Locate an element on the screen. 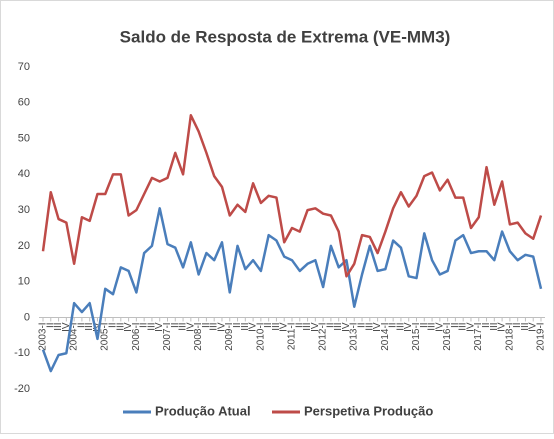  chart-title: Saldo de Resposta de Extrema (VE-MM3) is located at coordinates (285, 36).